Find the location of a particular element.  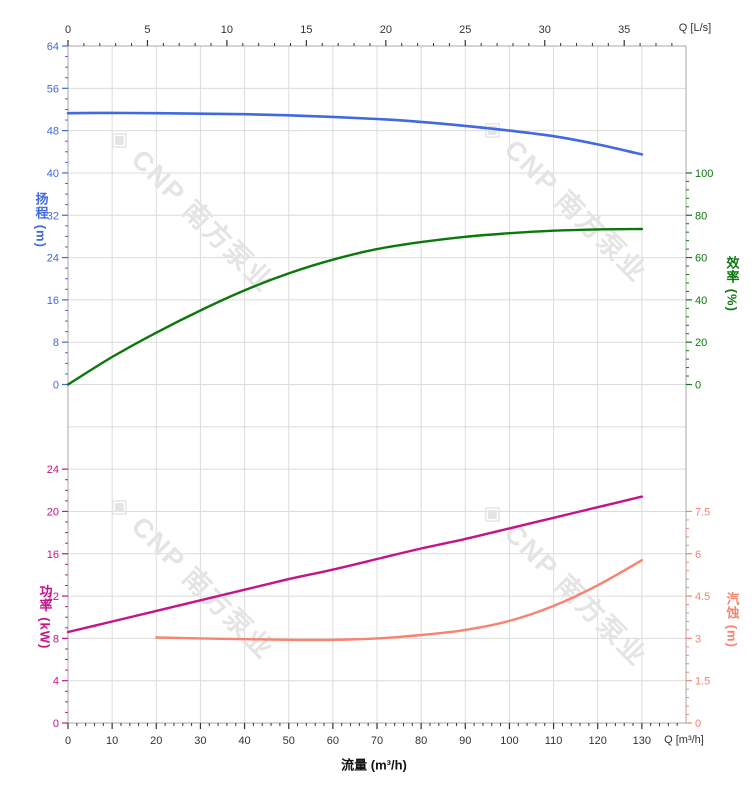

top-axis-unit-label: Q [L/s] is located at coordinates (695, 28).